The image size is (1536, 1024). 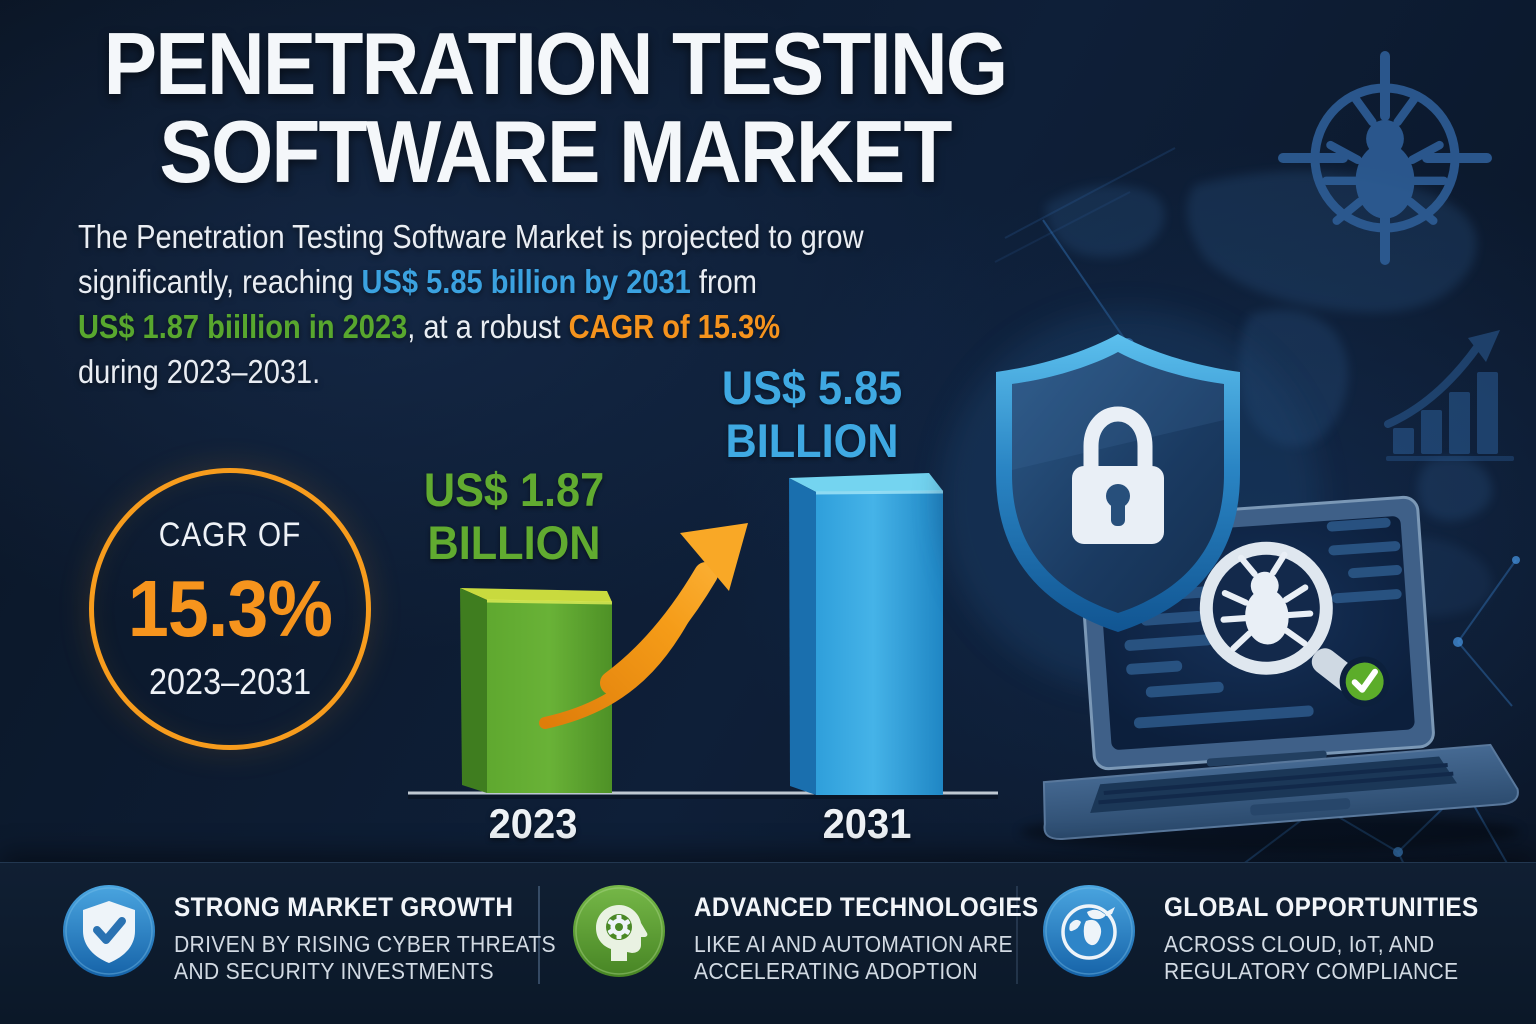 I want to click on cagr-label: CAGR OF, so click(x=230, y=534).